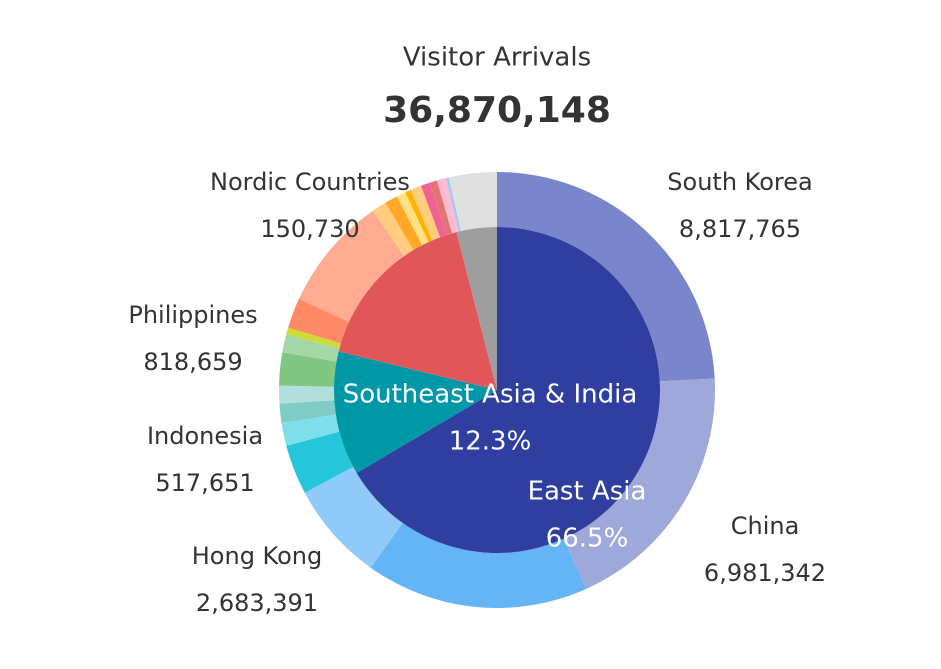  What do you see at coordinates (739, 182) in the screenshot?
I see `segment-label: South Korea` at bounding box center [739, 182].